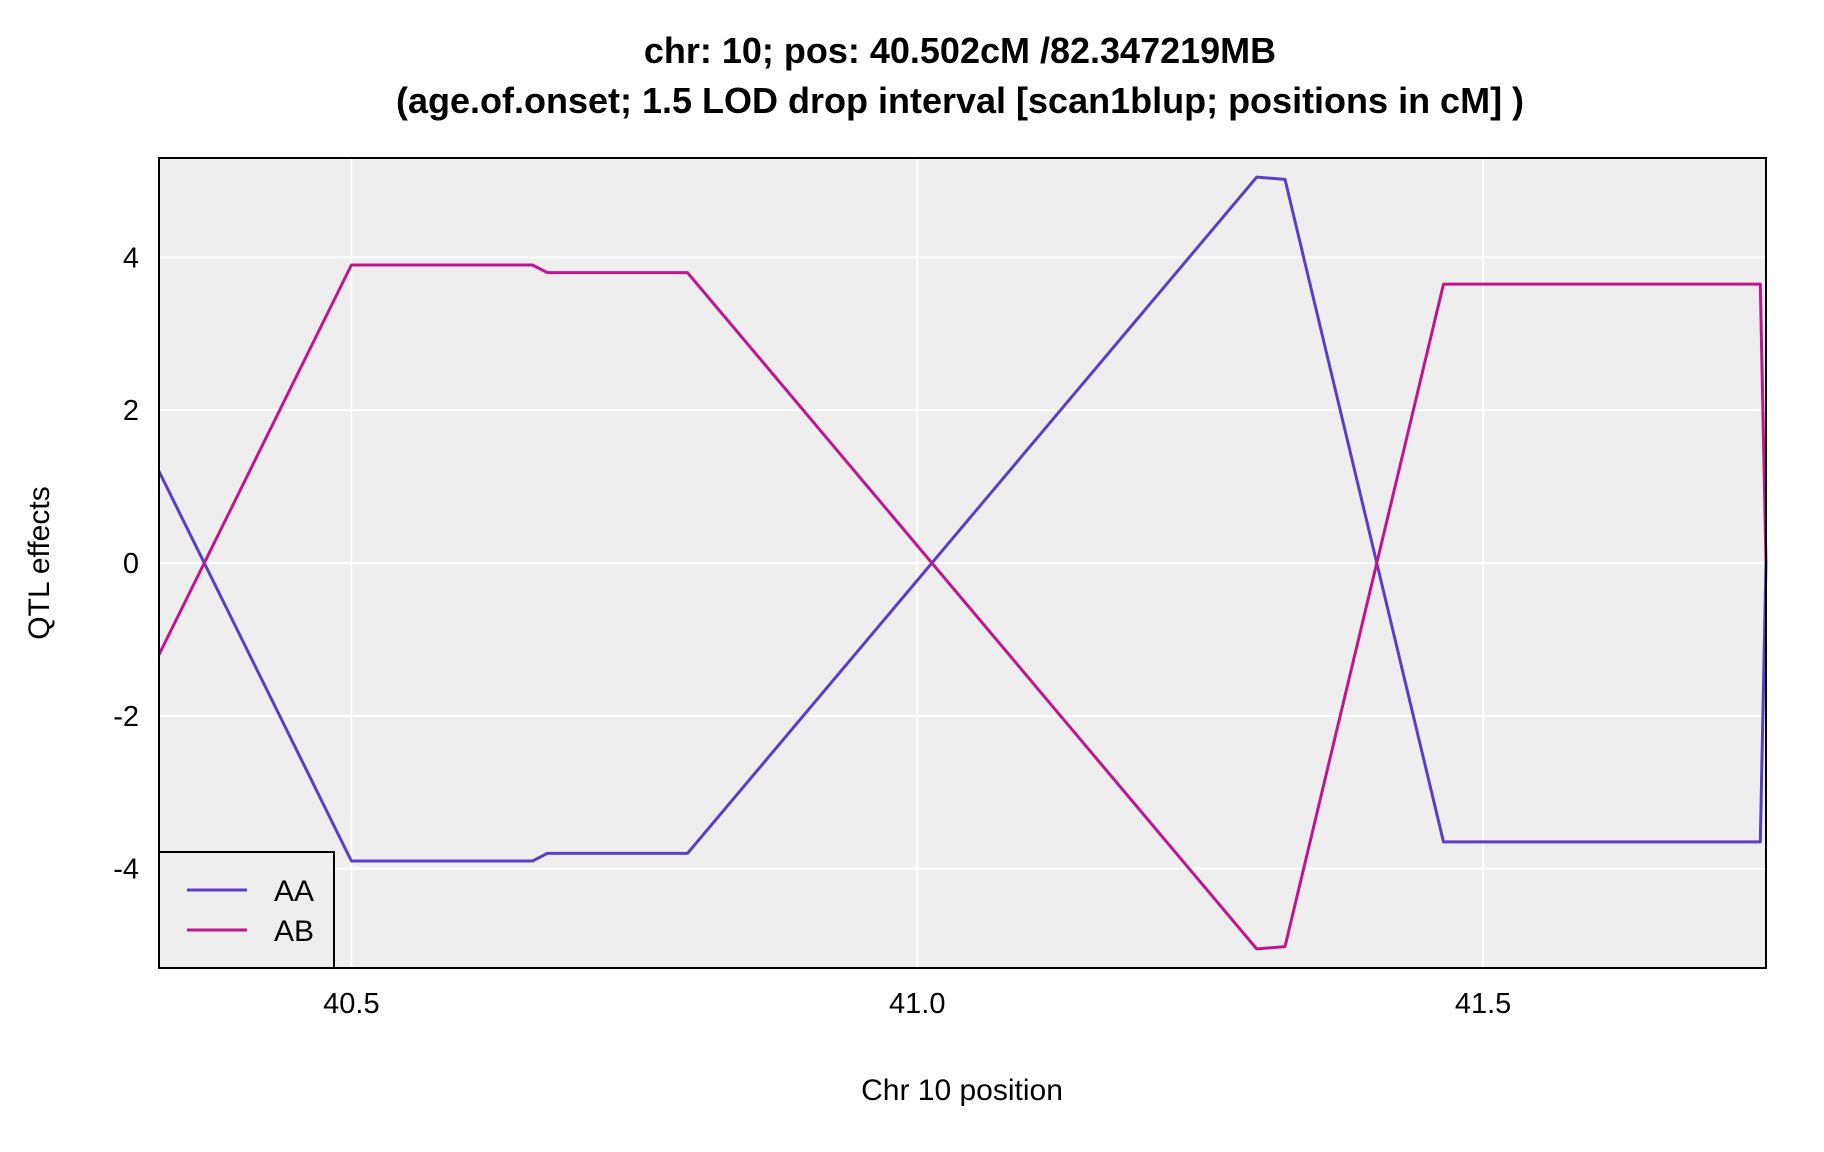 This screenshot has height=1152, width=1824. Describe the element at coordinates (131, 258) in the screenshot. I see `y-tick-label: 4` at that location.